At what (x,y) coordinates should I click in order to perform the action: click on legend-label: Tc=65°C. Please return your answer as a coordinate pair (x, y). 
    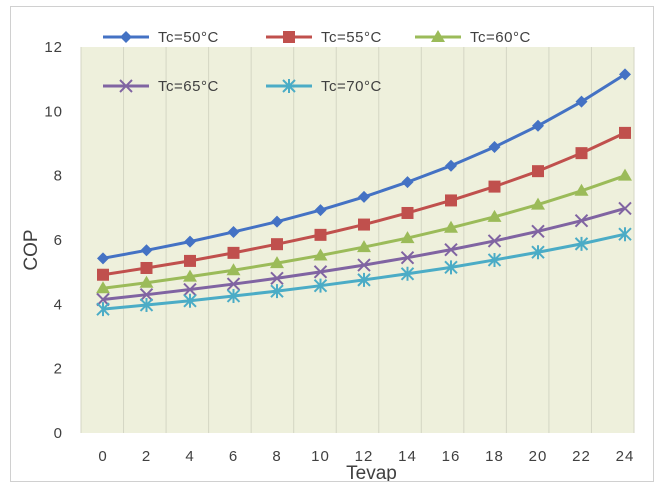
    Looking at the image, I should click on (188, 86).